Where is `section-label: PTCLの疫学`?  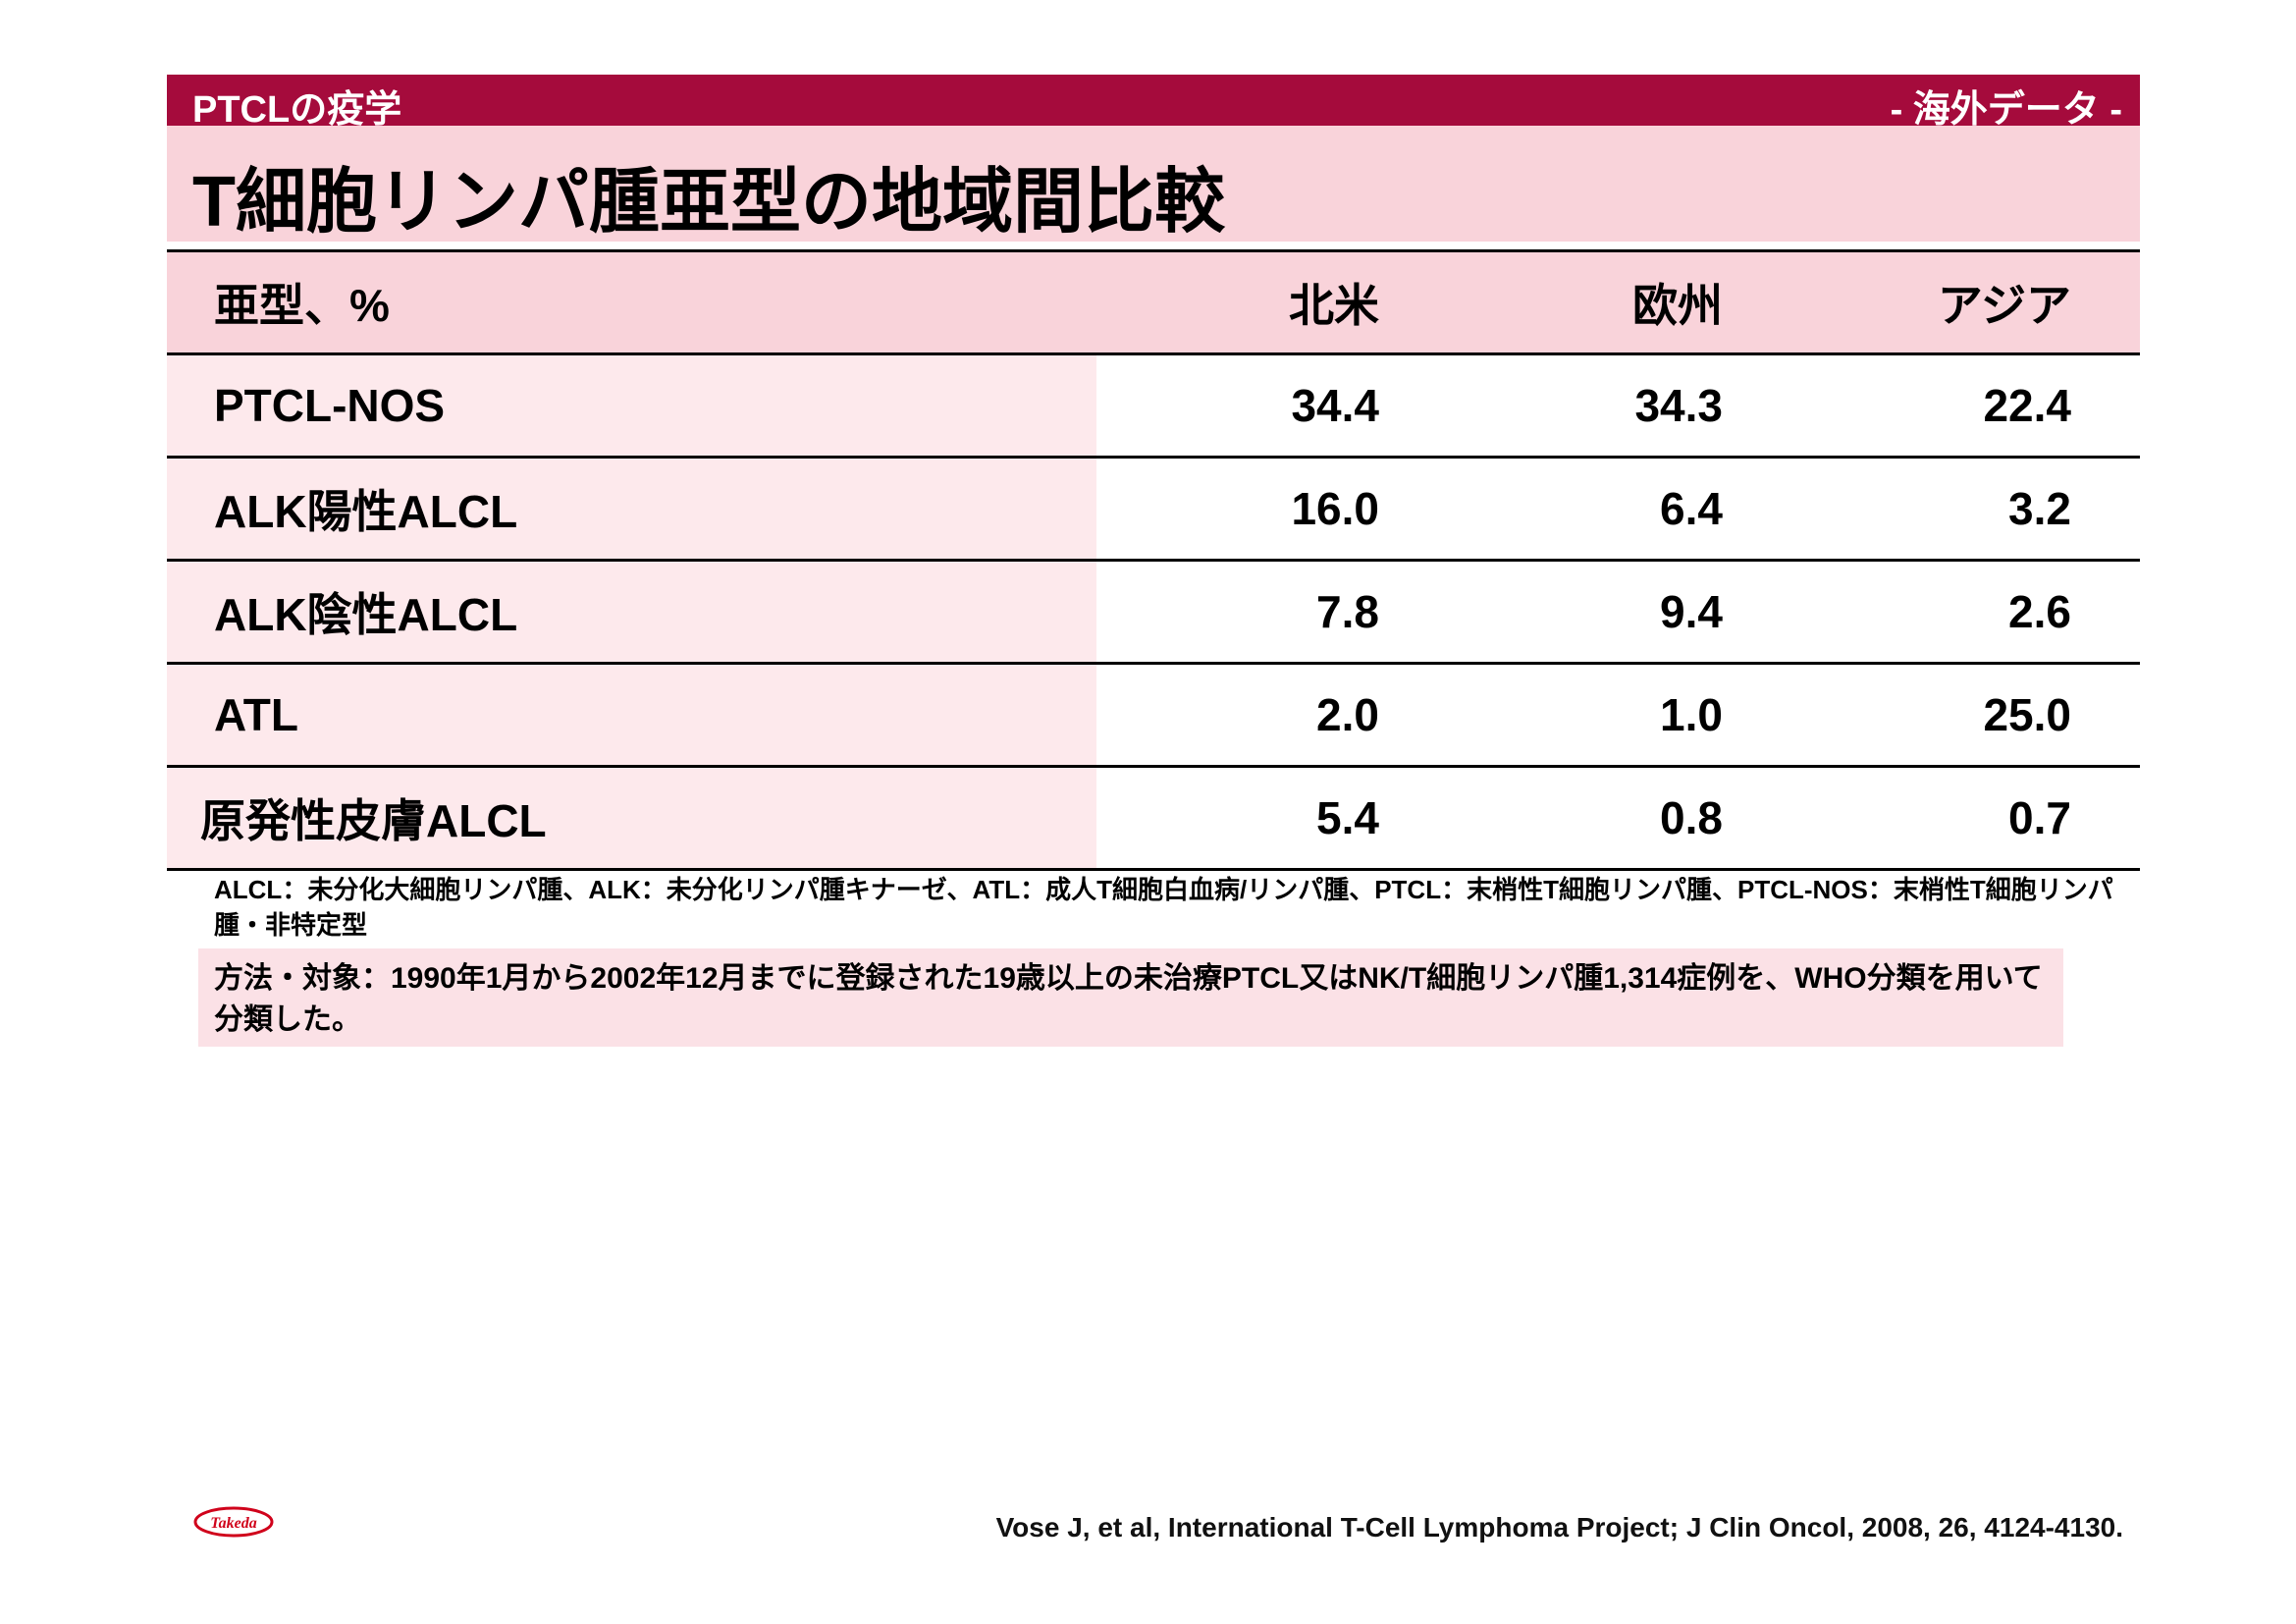
section-label: PTCLの疫学 is located at coordinates (297, 110).